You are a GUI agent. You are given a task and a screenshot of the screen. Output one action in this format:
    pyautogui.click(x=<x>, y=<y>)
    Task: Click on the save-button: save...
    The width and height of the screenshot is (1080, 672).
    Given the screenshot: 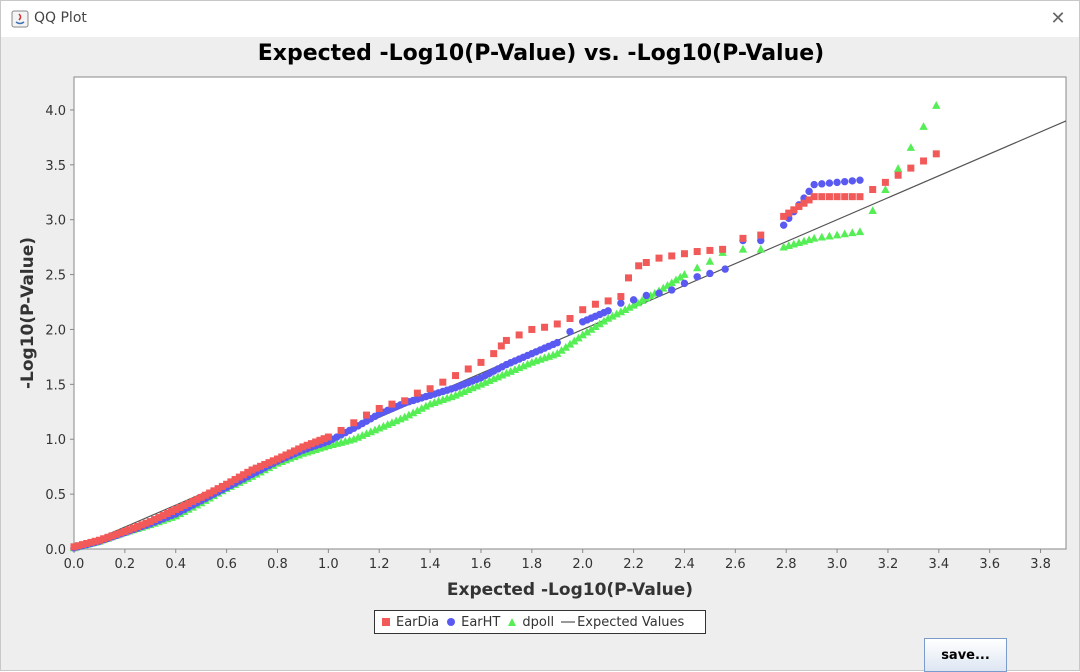 What is the action you would take?
    pyautogui.click(x=965, y=655)
    